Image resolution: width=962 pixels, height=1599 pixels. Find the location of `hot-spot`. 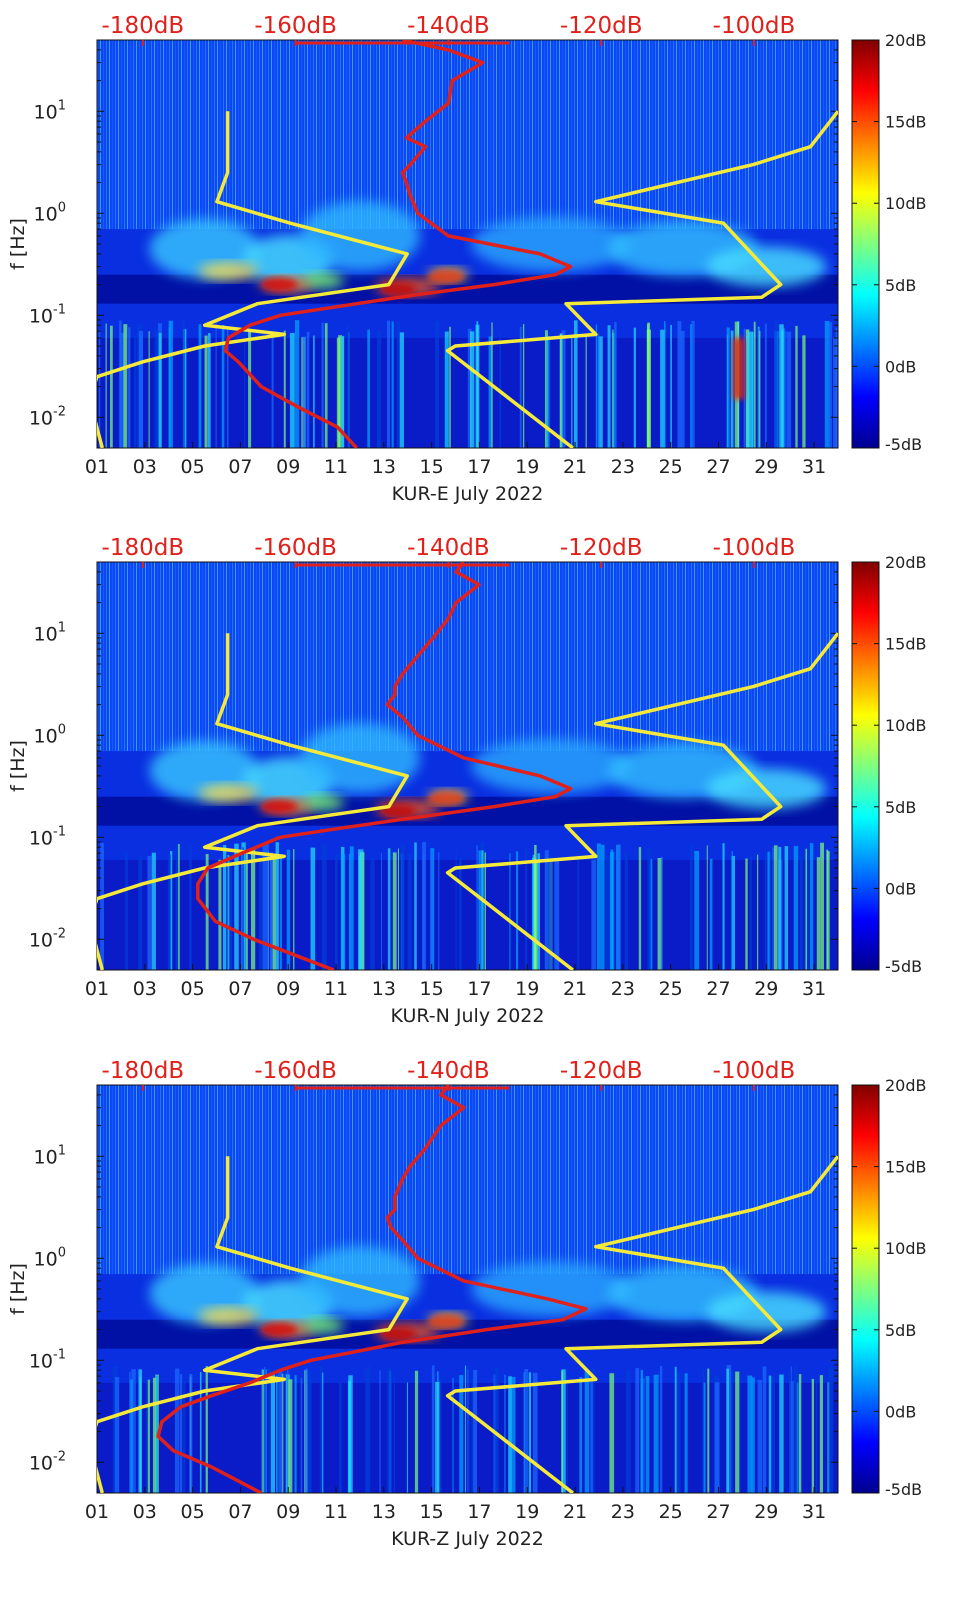

hot-spot is located at coordinates (278, 806).